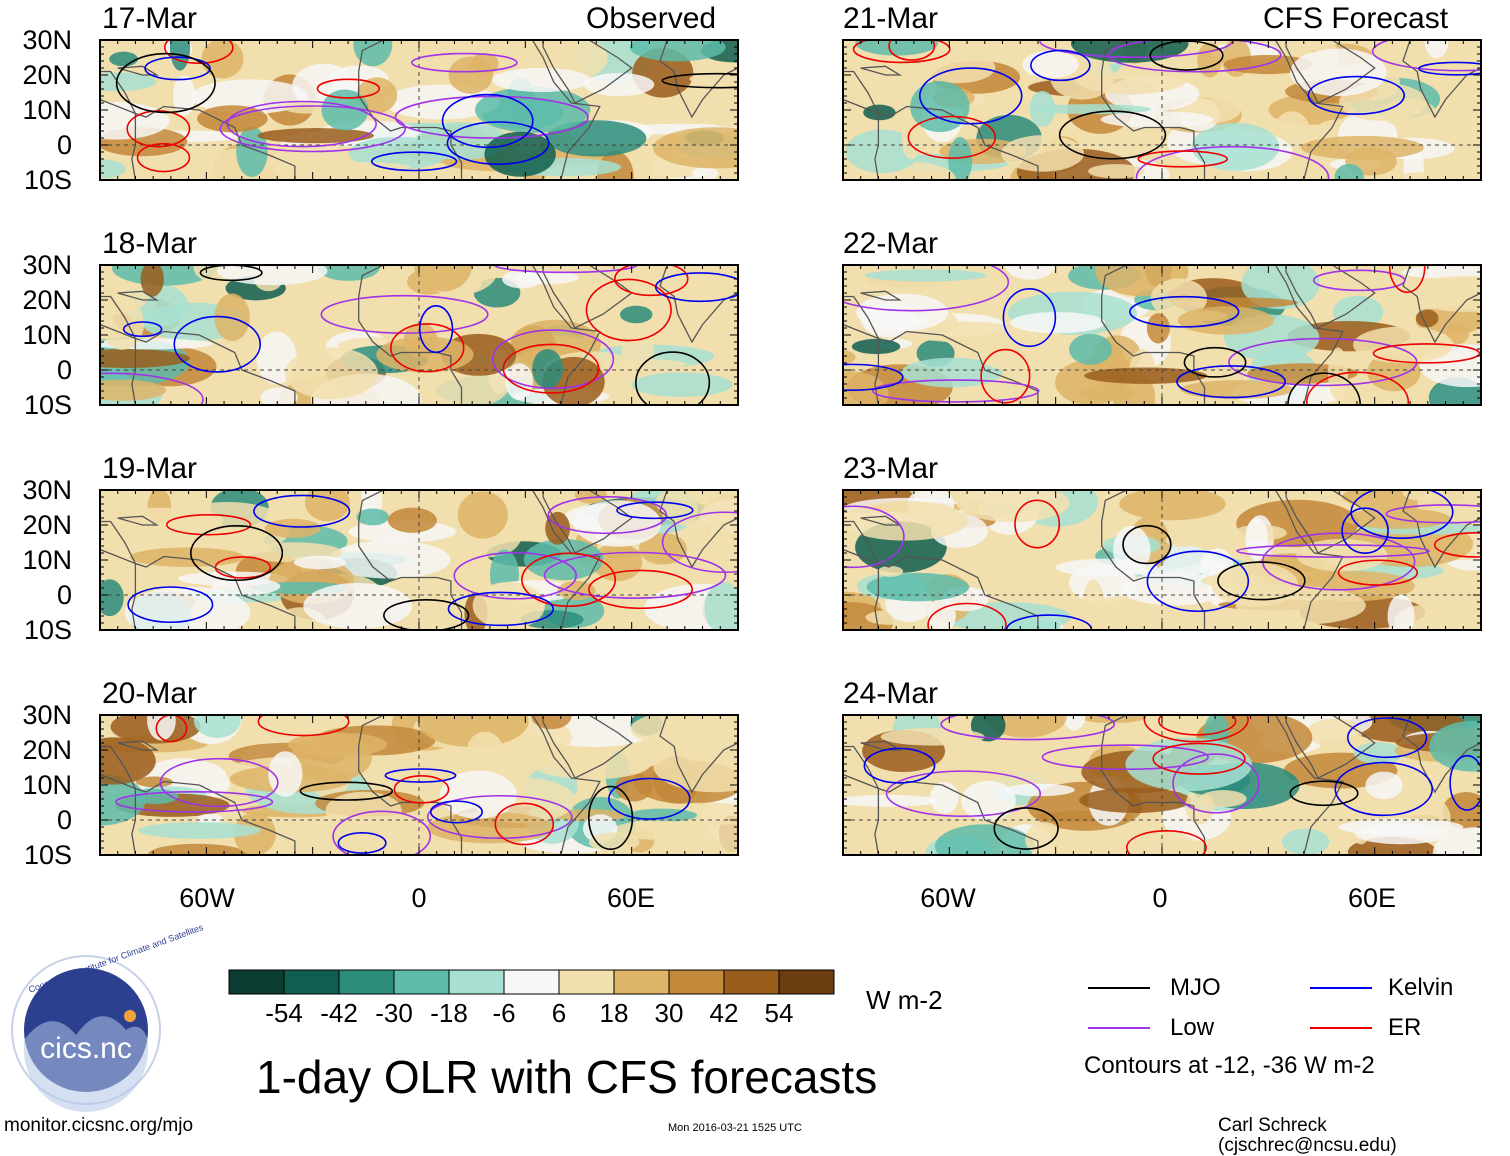 Image resolution: width=1510 pixels, height=1156 pixels. Describe the element at coordinates (891, 18) in the screenshot. I see `panel-date-label: 21-Mar` at that location.